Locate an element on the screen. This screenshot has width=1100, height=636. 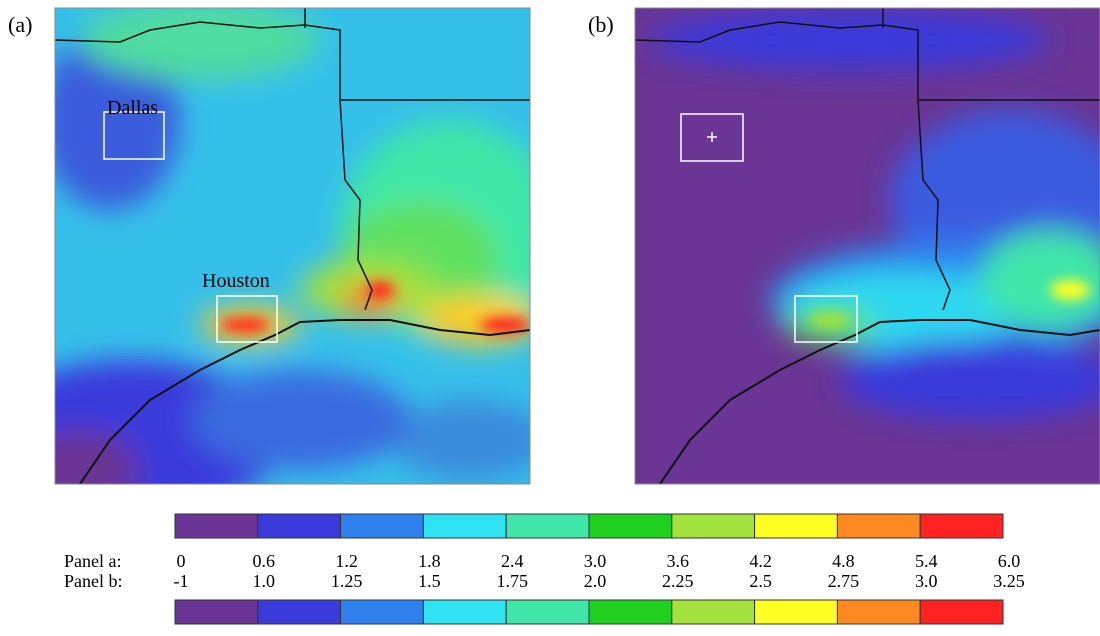
tick-label: 4.8 is located at coordinates (843, 561).